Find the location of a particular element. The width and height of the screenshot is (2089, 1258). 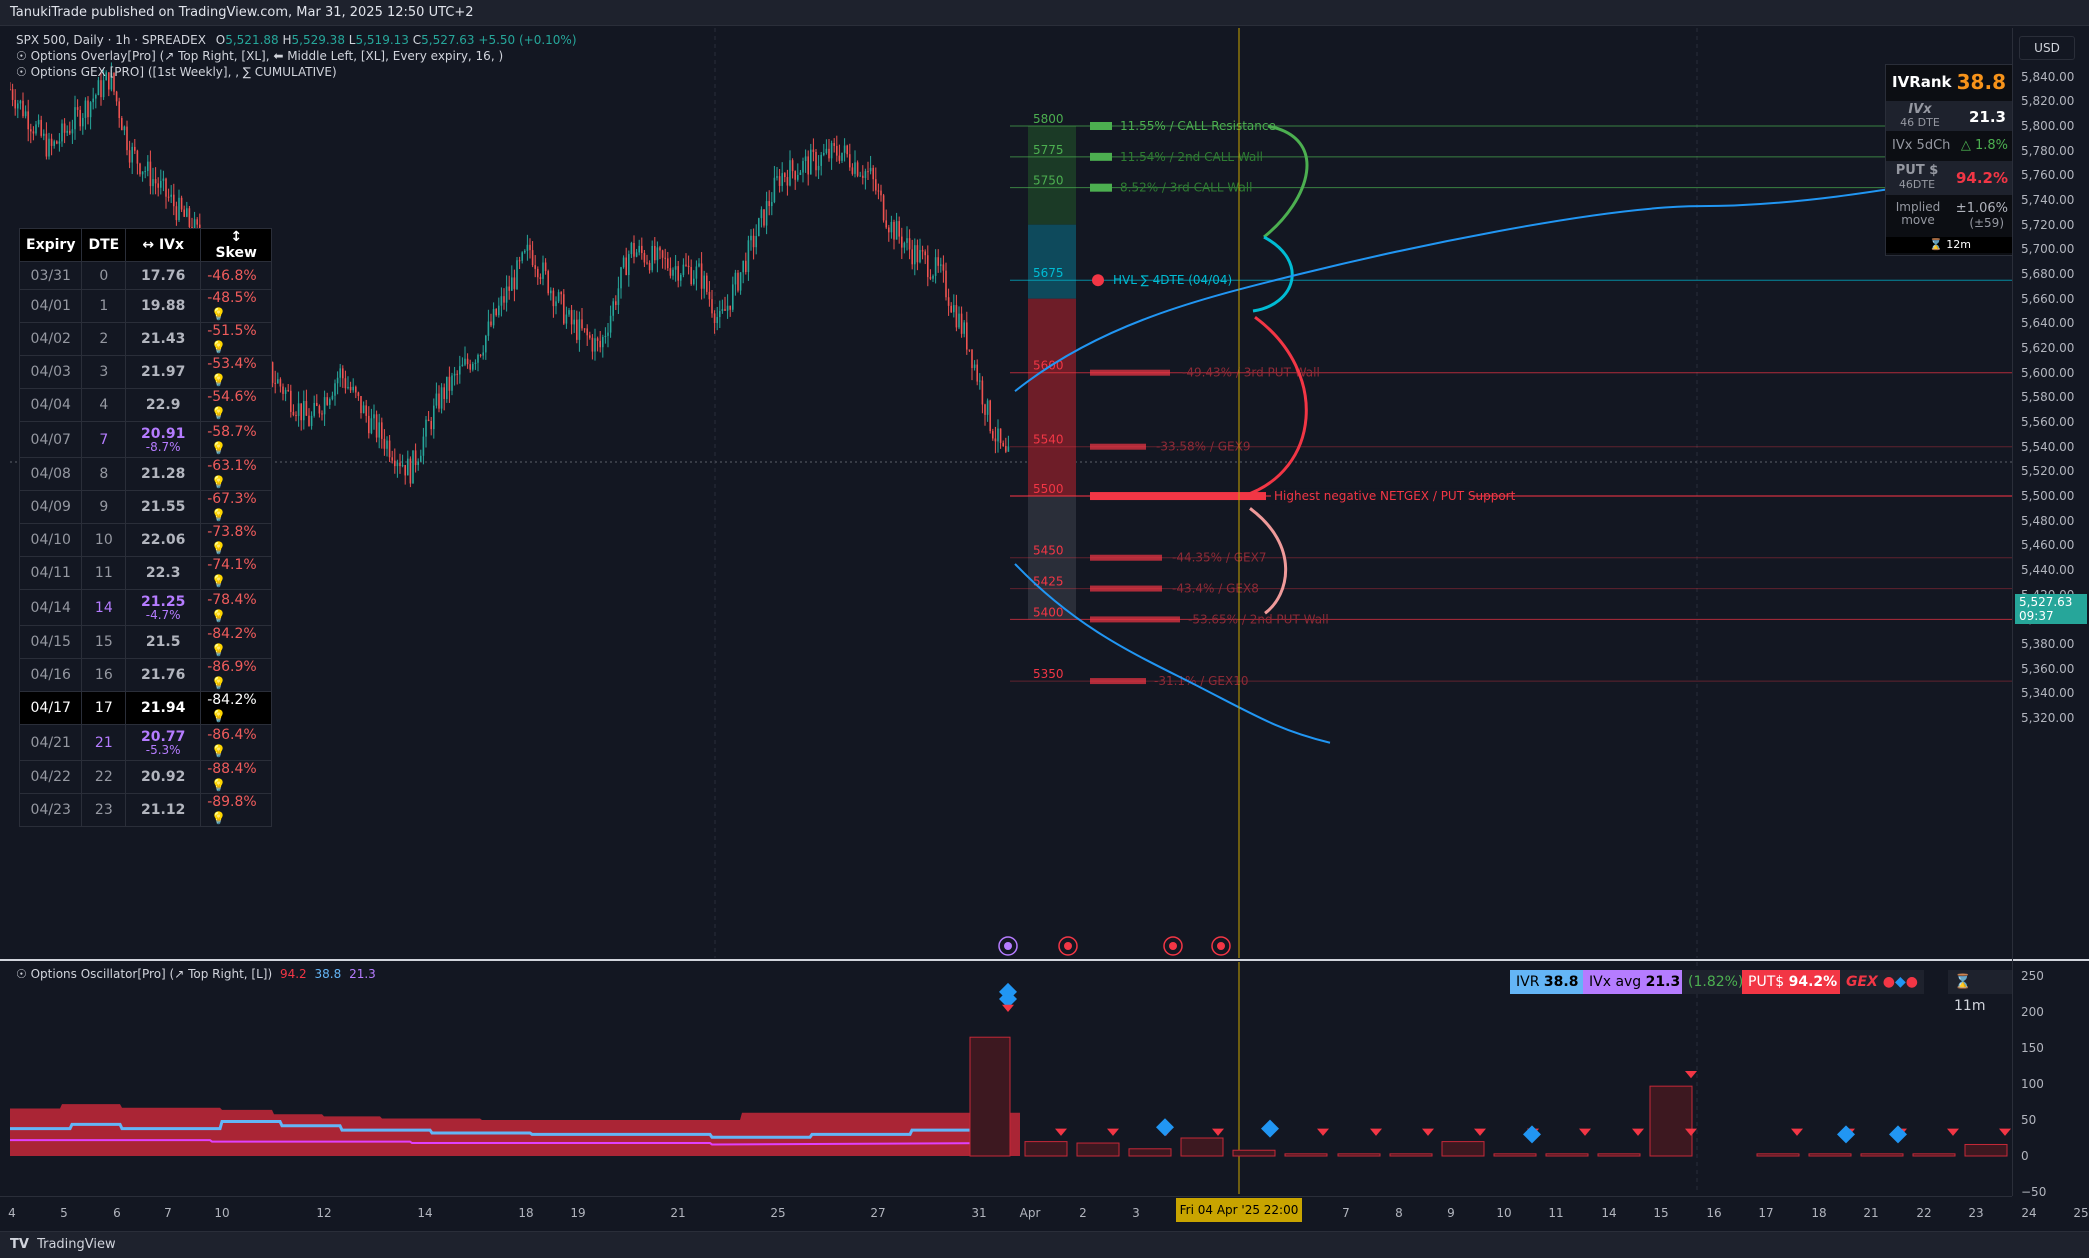

expiry-date: 04/04 is located at coordinates (50, 405).